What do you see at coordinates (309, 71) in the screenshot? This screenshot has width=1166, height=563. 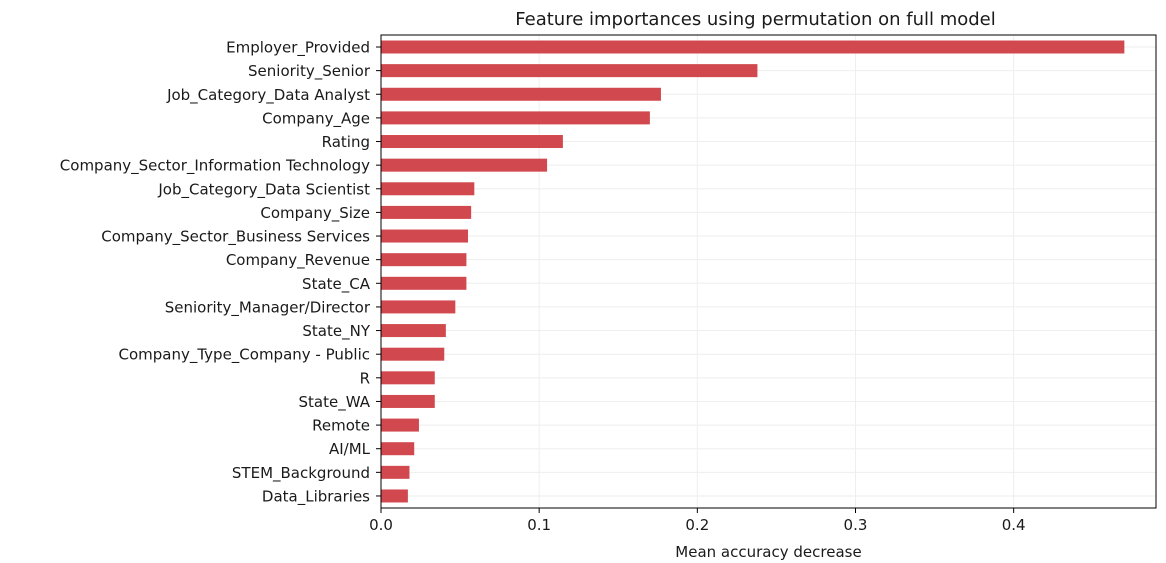 I see `y-tick-label: Seniority_Senior` at bounding box center [309, 71].